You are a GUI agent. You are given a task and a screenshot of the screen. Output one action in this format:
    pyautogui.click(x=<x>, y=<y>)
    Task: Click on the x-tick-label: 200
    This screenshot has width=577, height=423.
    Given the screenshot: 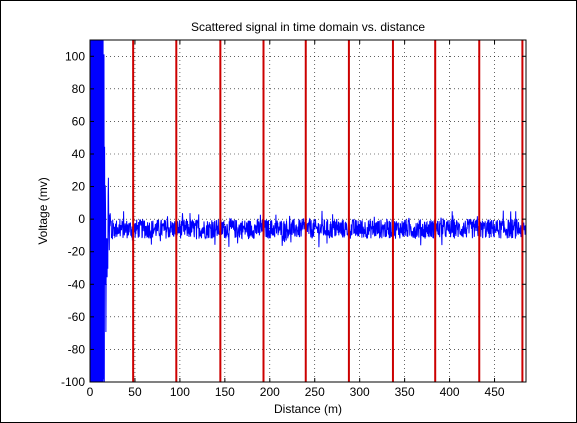 What is the action you would take?
    pyautogui.click(x=270, y=392)
    